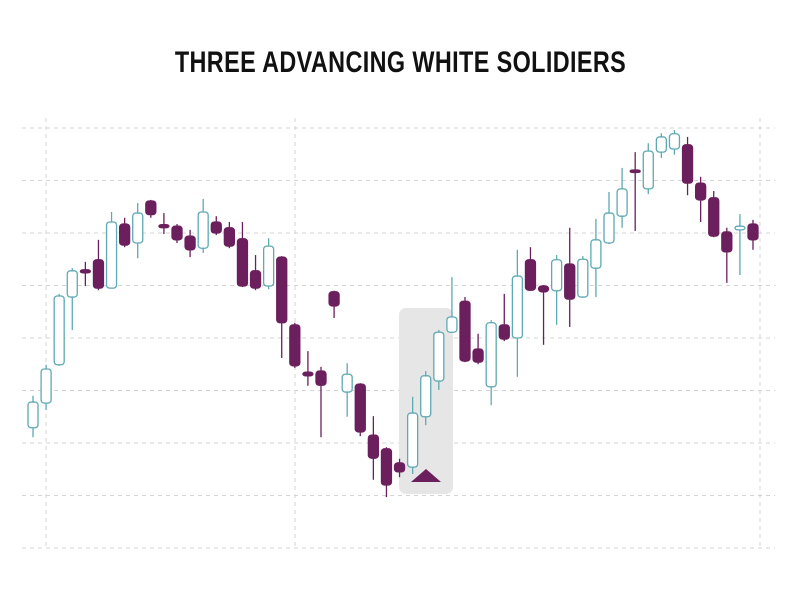 The width and height of the screenshot is (801, 600). I want to click on pattern-arrow, so click(426, 475).